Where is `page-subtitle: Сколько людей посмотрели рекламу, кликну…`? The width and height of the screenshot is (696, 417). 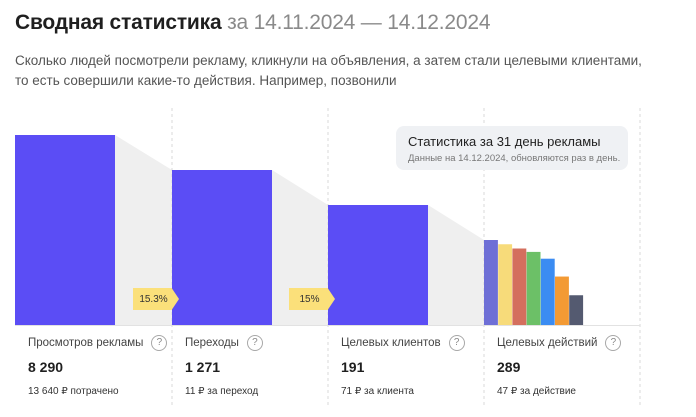 page-subtitle: Сколько людей посмотрели рекламу, кликну… is located at coordinates (328, 70).